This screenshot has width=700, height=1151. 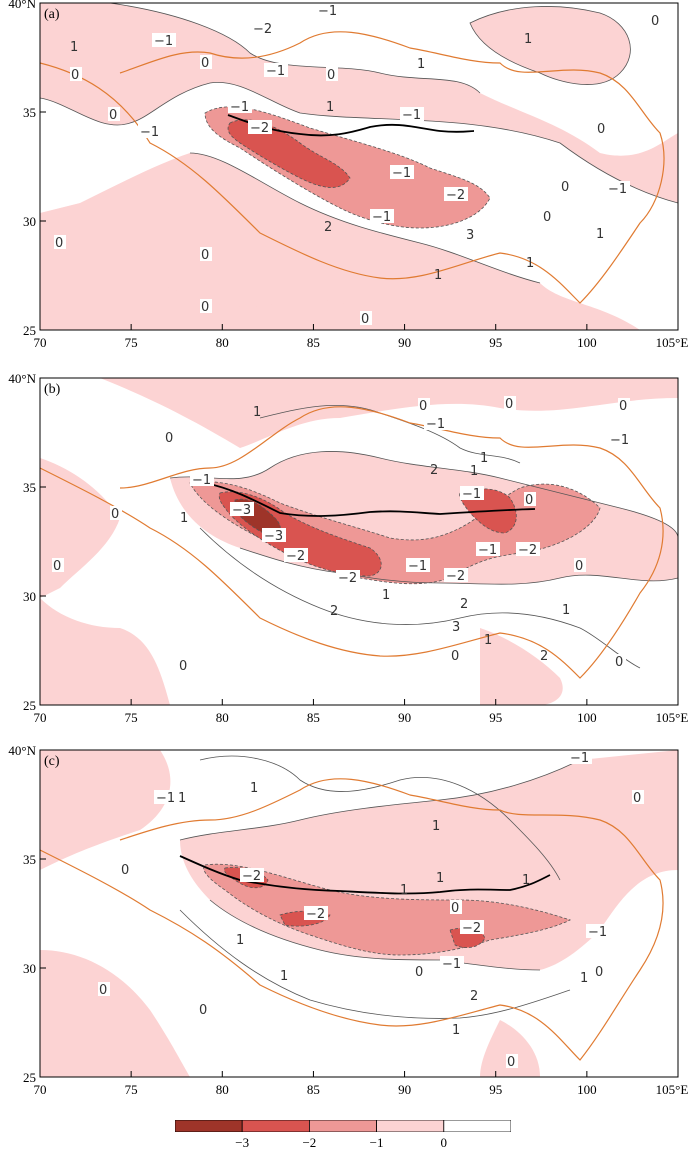 What do you see at coordinates (52, 389) in the screenshot?
I see `panel-label: (b)` at bounding box center [52, 389].